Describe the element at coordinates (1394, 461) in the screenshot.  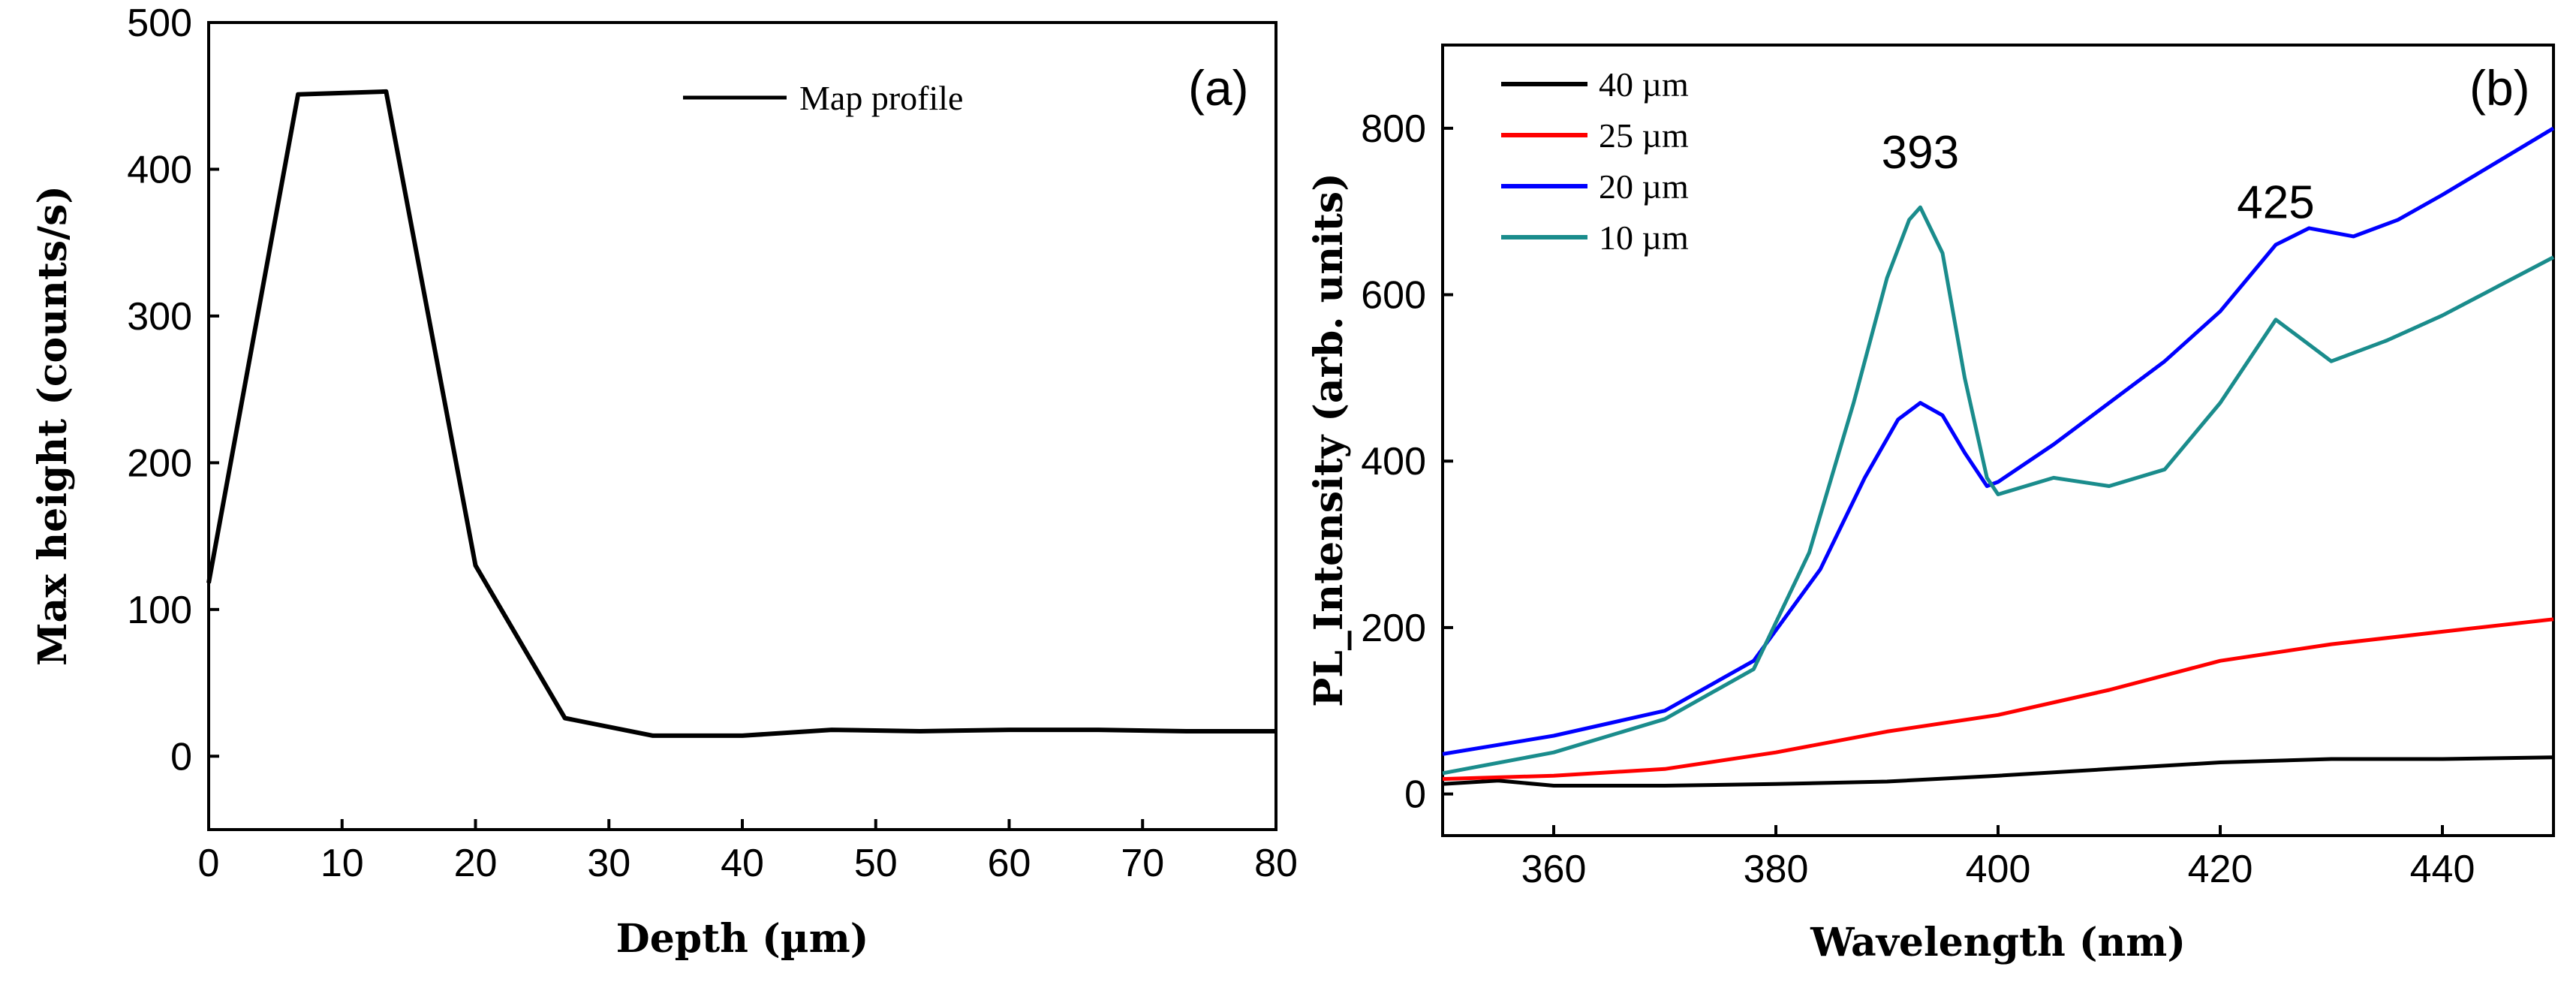
I see `panel-b-y-tick-label: 400` at that location.